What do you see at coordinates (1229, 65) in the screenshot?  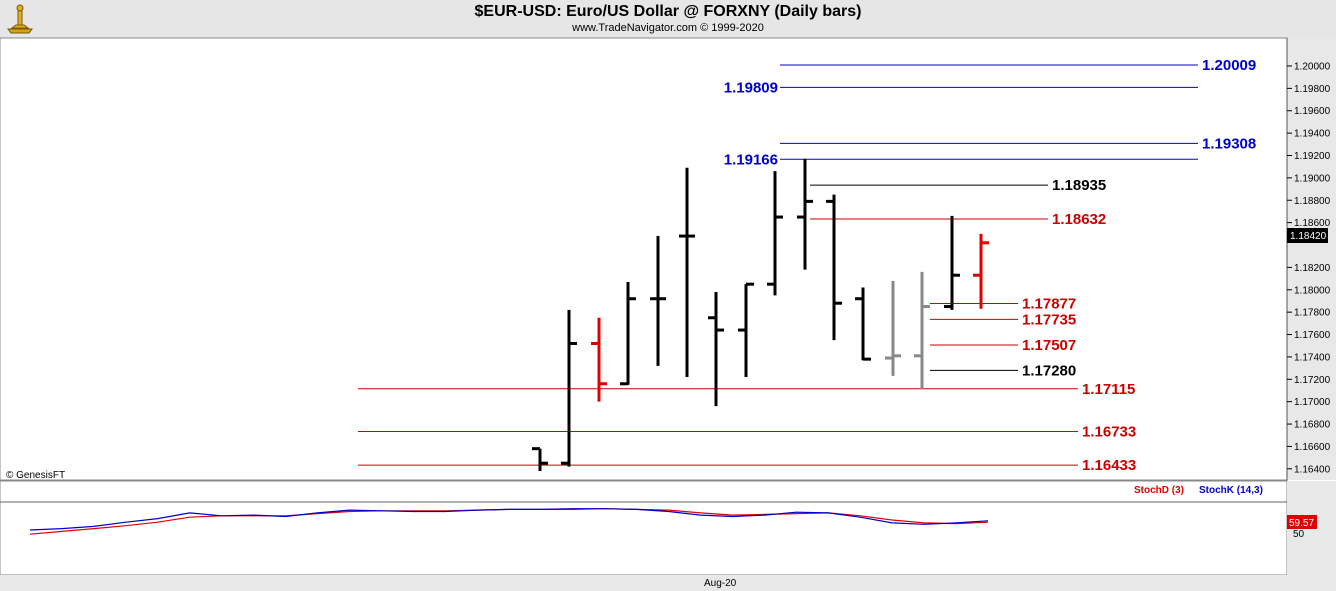 I see `level-label: 1.20009` at bounding box center [1229, 65].